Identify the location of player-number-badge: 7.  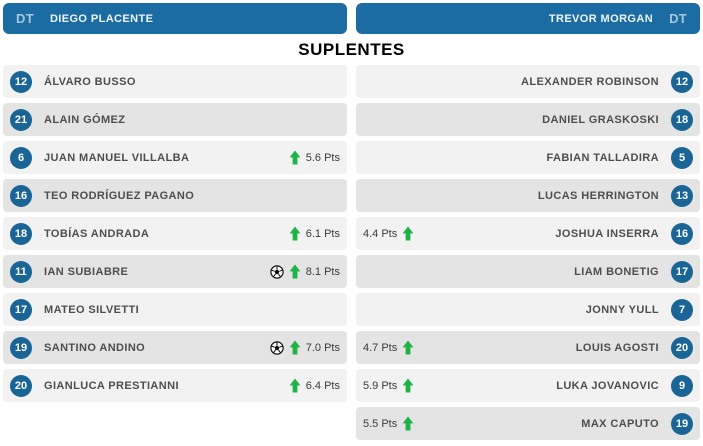
(682, 309).